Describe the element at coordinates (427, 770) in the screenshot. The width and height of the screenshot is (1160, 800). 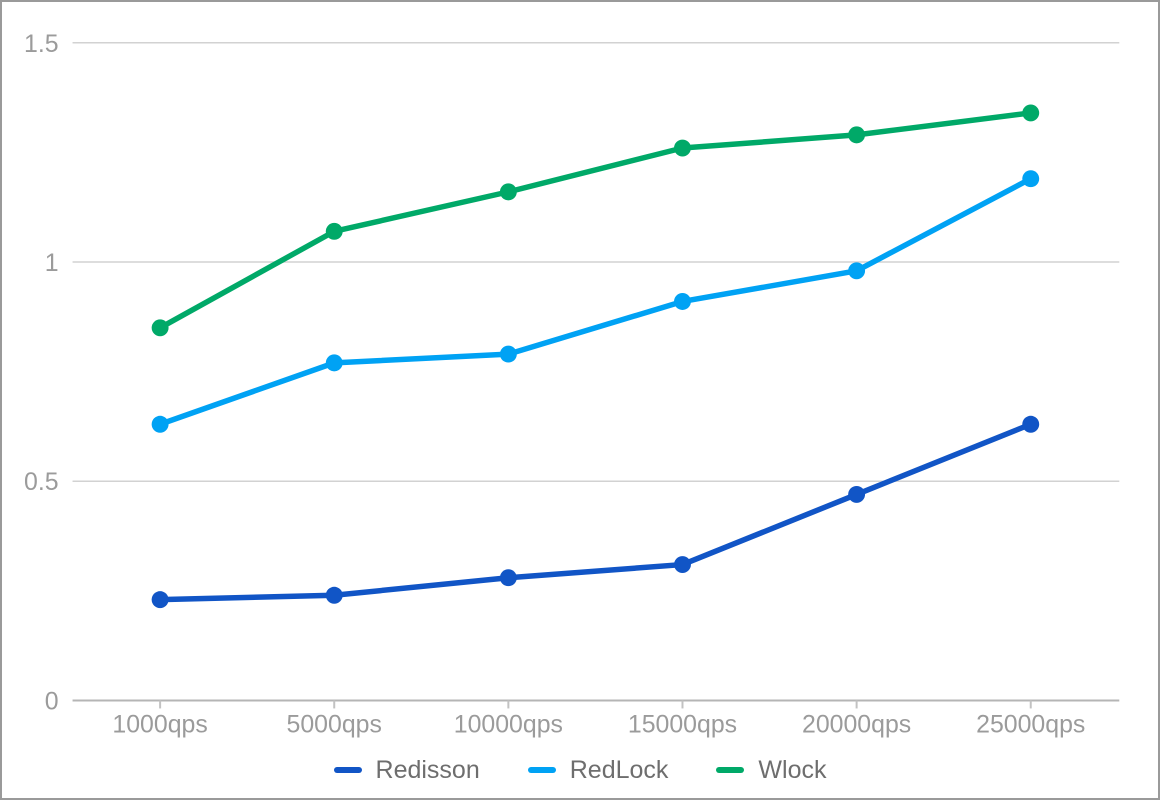
I see `legend-label: Redisson` at that location.